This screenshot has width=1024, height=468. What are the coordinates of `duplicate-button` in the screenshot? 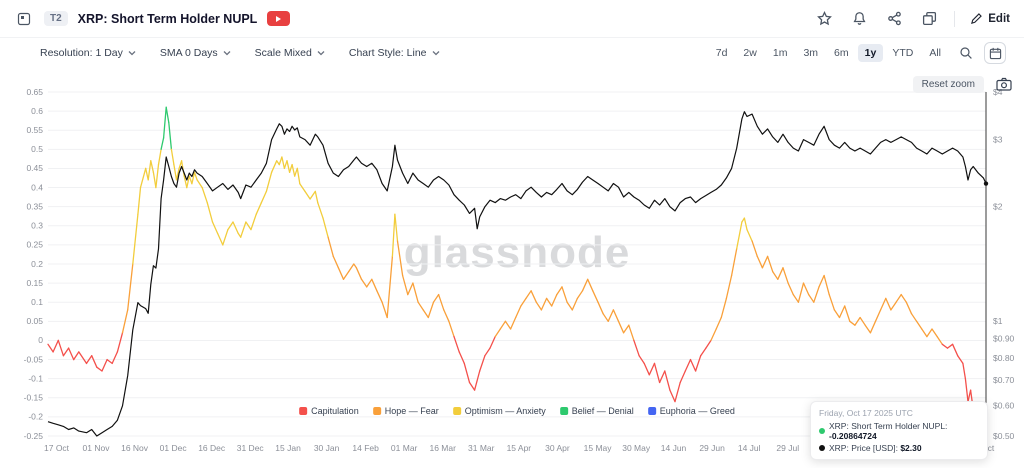 It's located at (929, 19).